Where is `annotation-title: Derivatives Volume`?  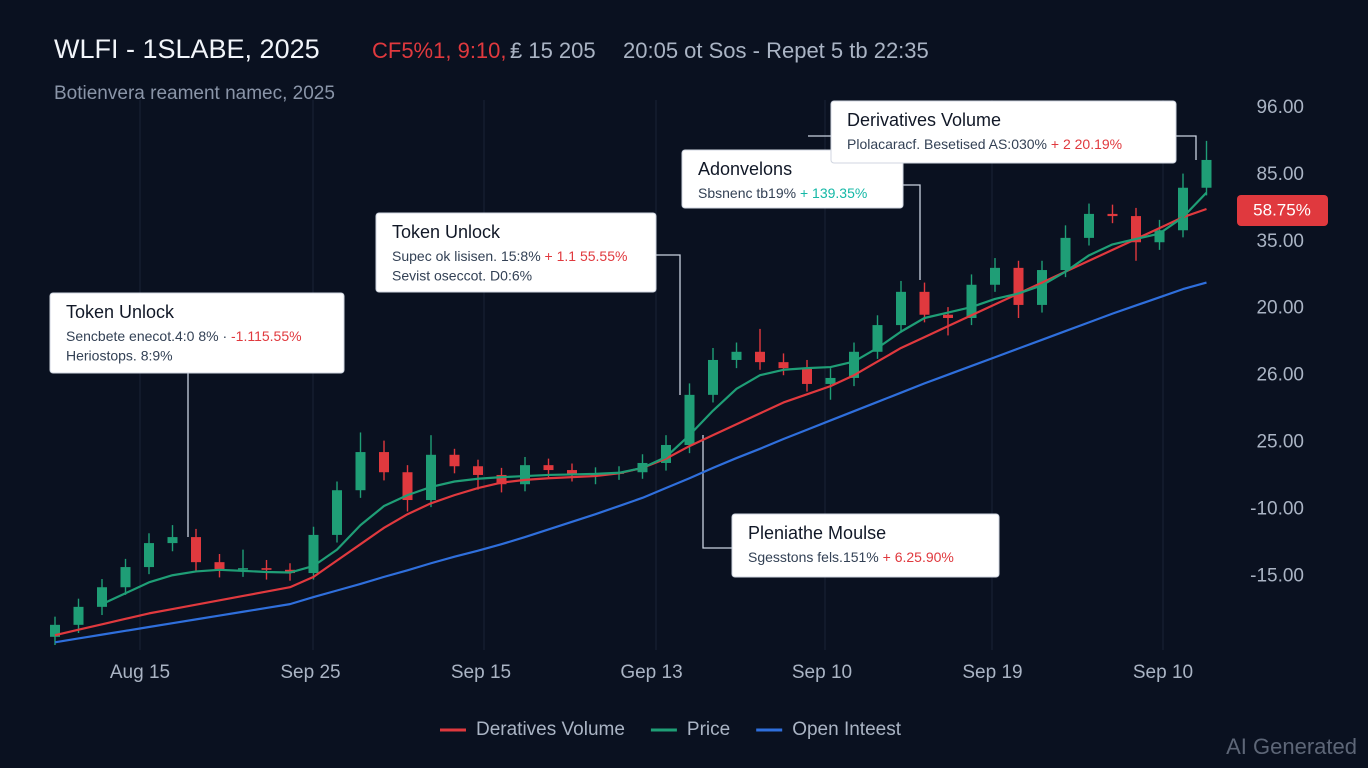
annotation-title: Derivatives Volume is located at coordinates (924, 120).